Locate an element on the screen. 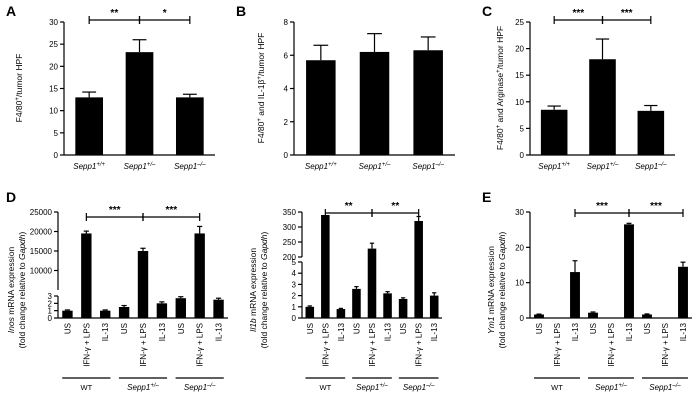  y-tick-label: 300 is located at coordinates (290, 227).